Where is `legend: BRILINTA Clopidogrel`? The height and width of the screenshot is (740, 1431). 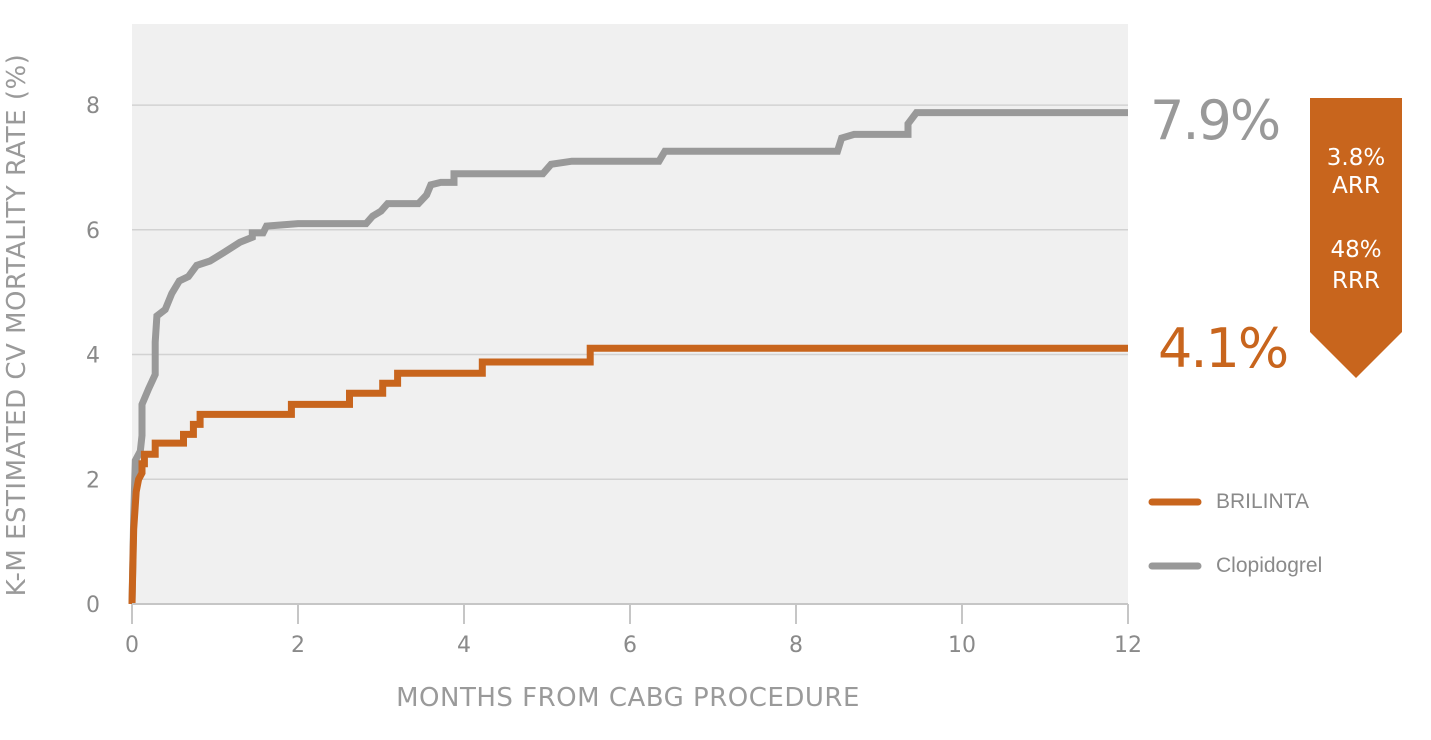 legend: BRILINTA Clopidogrel is located at coordinates (1235, 533).